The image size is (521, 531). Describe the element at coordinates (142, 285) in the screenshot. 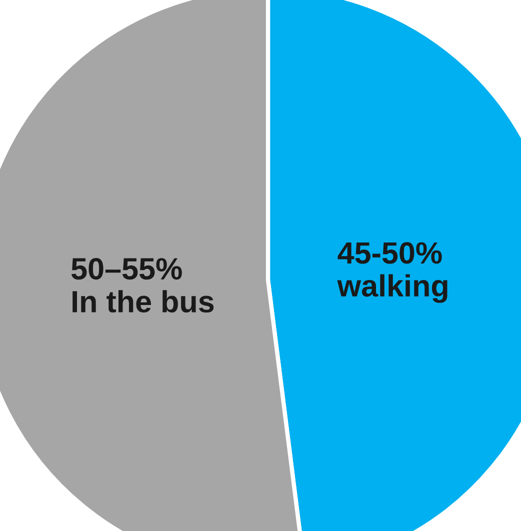

I see `slice-label: 50–55% In the bus` at that location.